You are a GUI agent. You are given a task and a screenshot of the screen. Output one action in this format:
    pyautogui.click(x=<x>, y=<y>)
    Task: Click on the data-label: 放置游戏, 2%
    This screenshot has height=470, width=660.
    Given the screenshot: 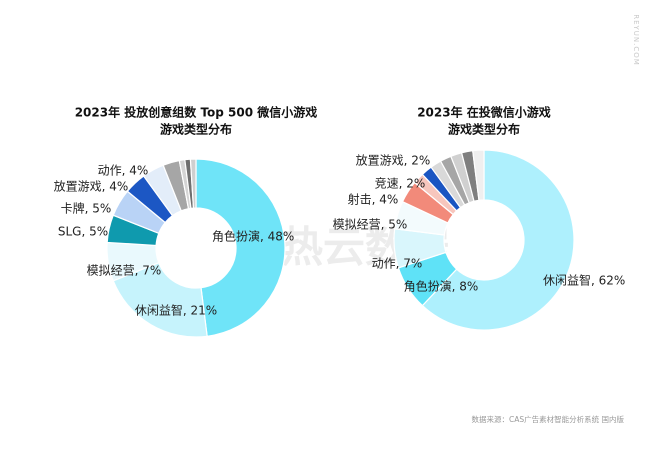 What is the action you would take?
    pyautogui.click(x=393, y=160)
    